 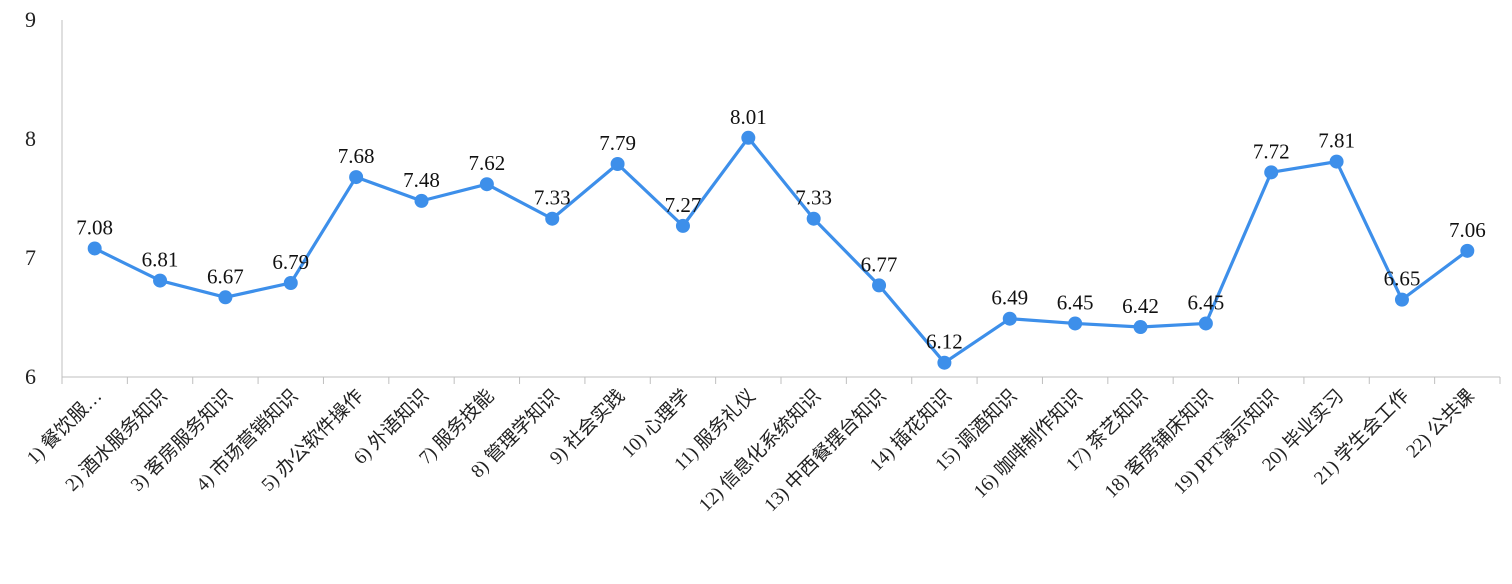 I want to click on y-tick-label: 6, so click(x=30, y=376).